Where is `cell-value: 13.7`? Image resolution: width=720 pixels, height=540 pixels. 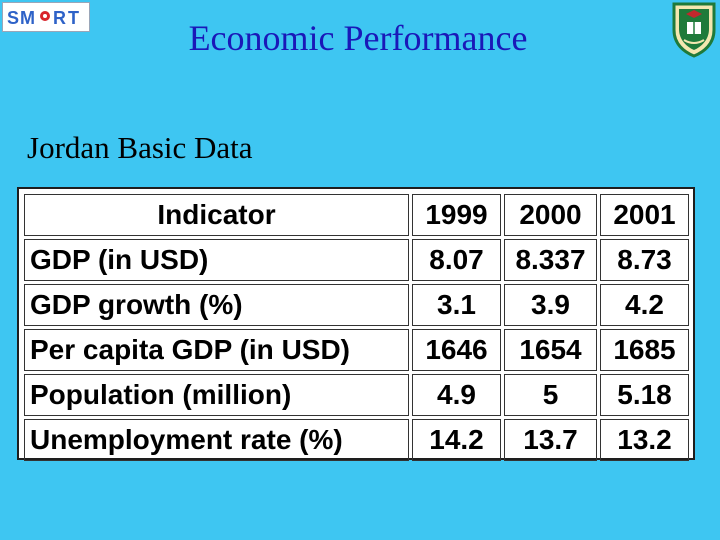
cell-value: 13.7 is located at coordinates (550, 440).